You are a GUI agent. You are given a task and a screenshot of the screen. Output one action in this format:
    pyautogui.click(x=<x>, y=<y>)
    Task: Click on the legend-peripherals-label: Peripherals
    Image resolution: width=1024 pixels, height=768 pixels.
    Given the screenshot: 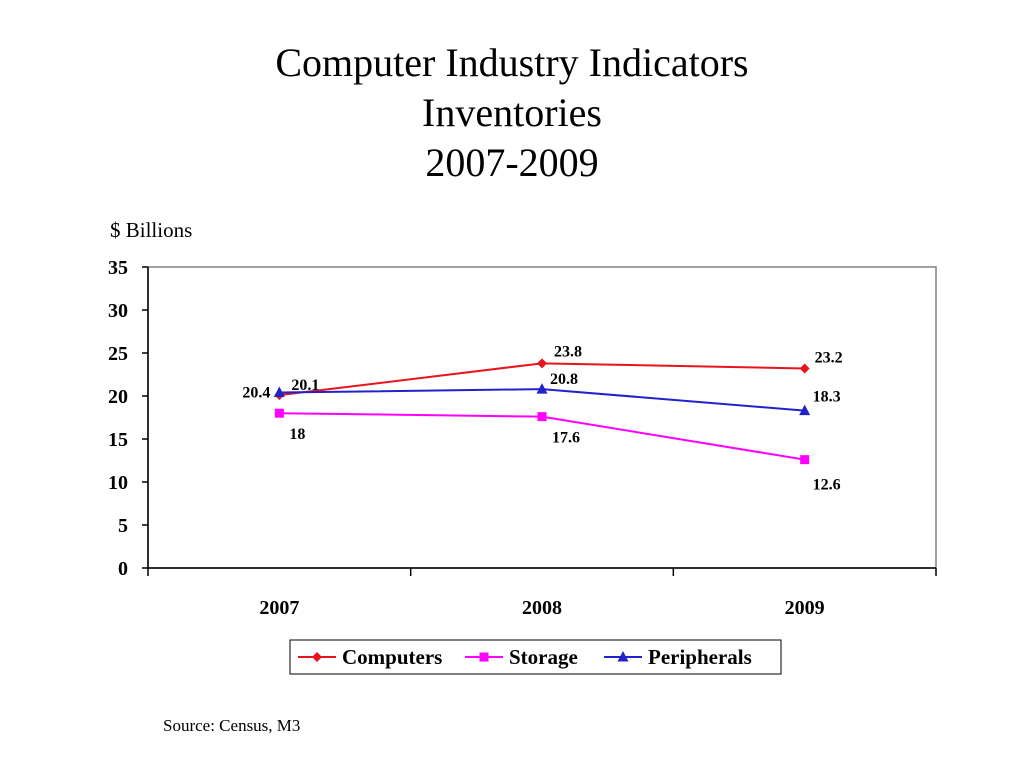 What is the action you would take?
    pyautogui.click(x=700, y=657)
    